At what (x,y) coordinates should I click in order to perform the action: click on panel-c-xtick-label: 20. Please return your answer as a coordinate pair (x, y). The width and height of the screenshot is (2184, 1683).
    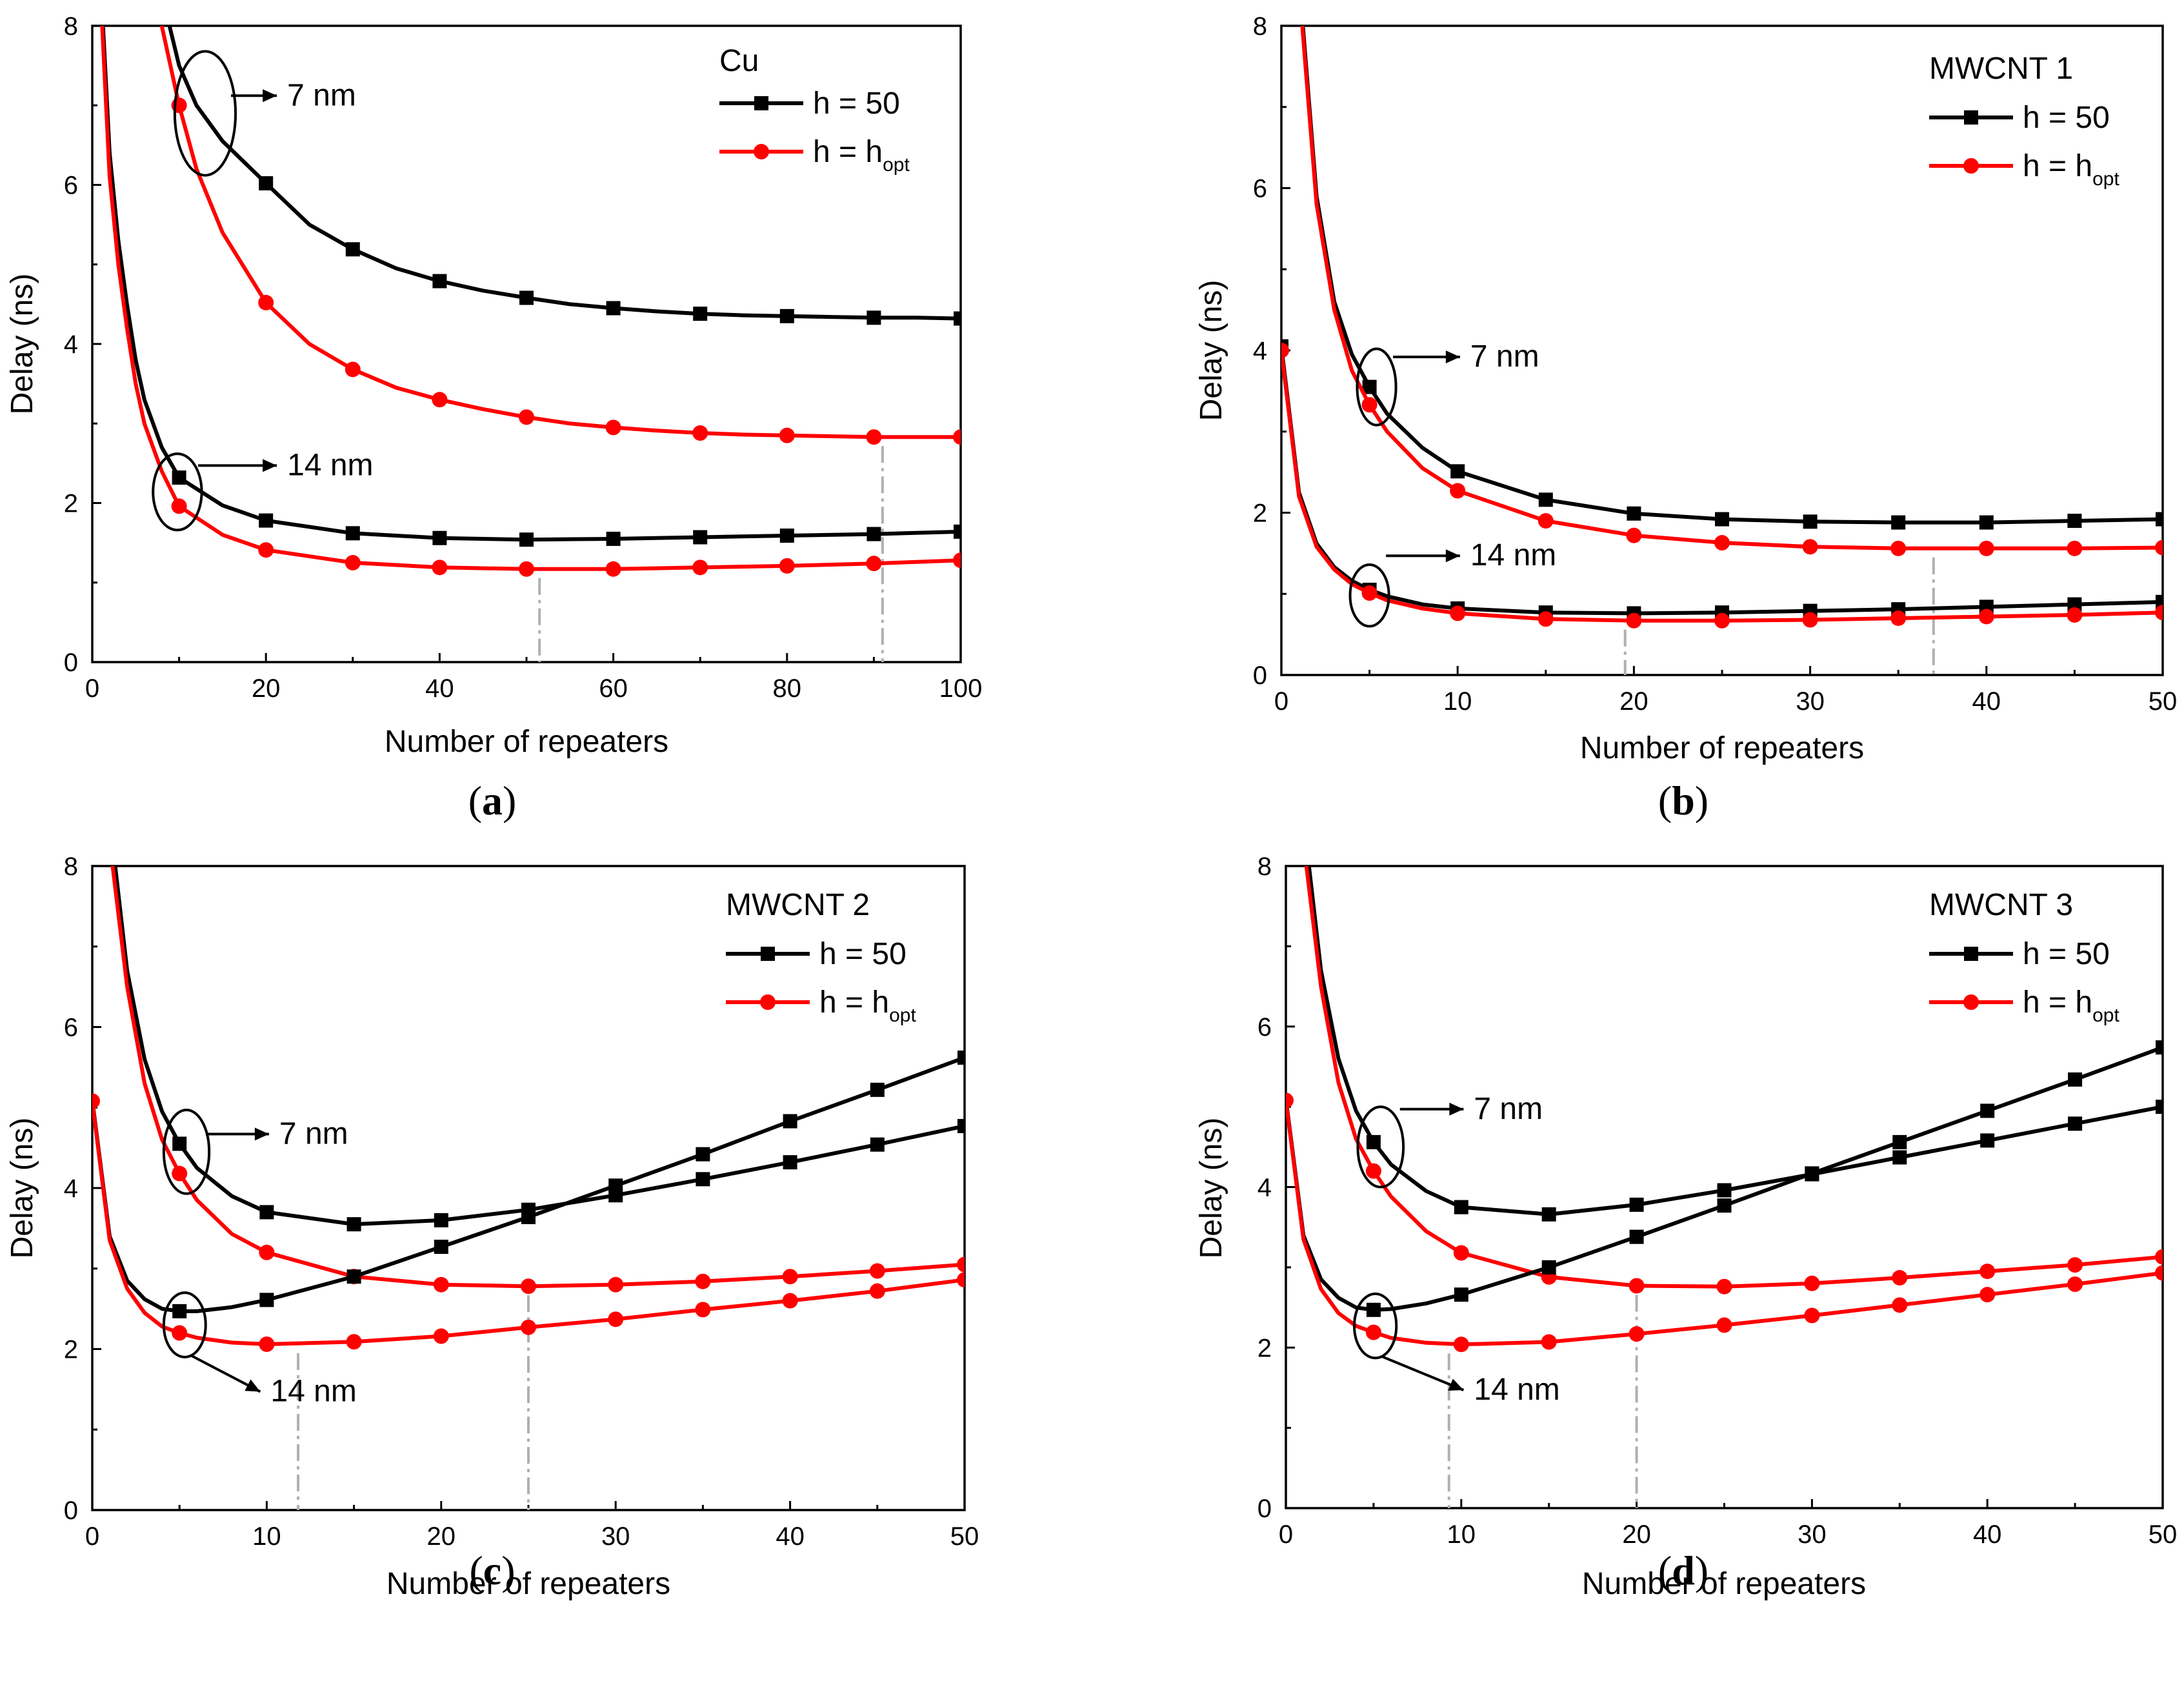
    Looking at the image, I should click on (441, 1536).